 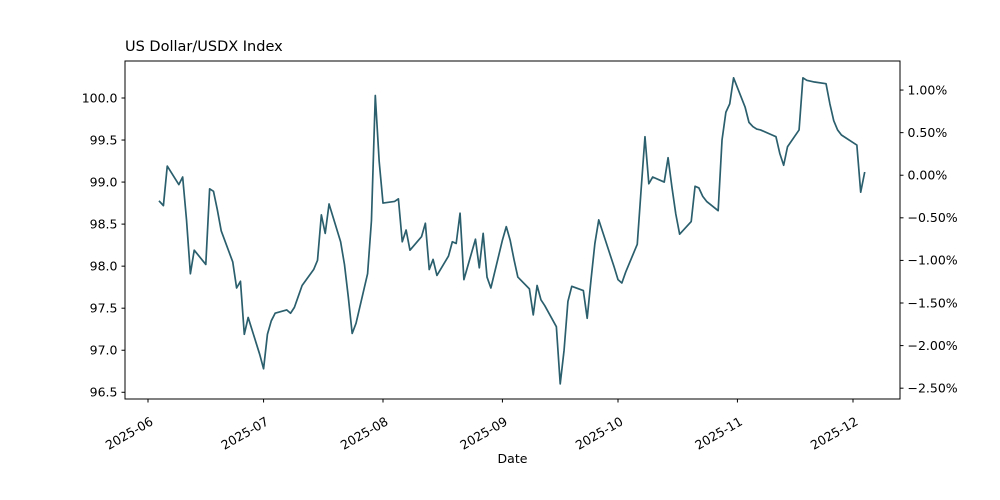 What do you see at coordinates (100, 97) in the screenshot?
I see `left-y-tick-label: 100.0` at bounding box center [100, 97].